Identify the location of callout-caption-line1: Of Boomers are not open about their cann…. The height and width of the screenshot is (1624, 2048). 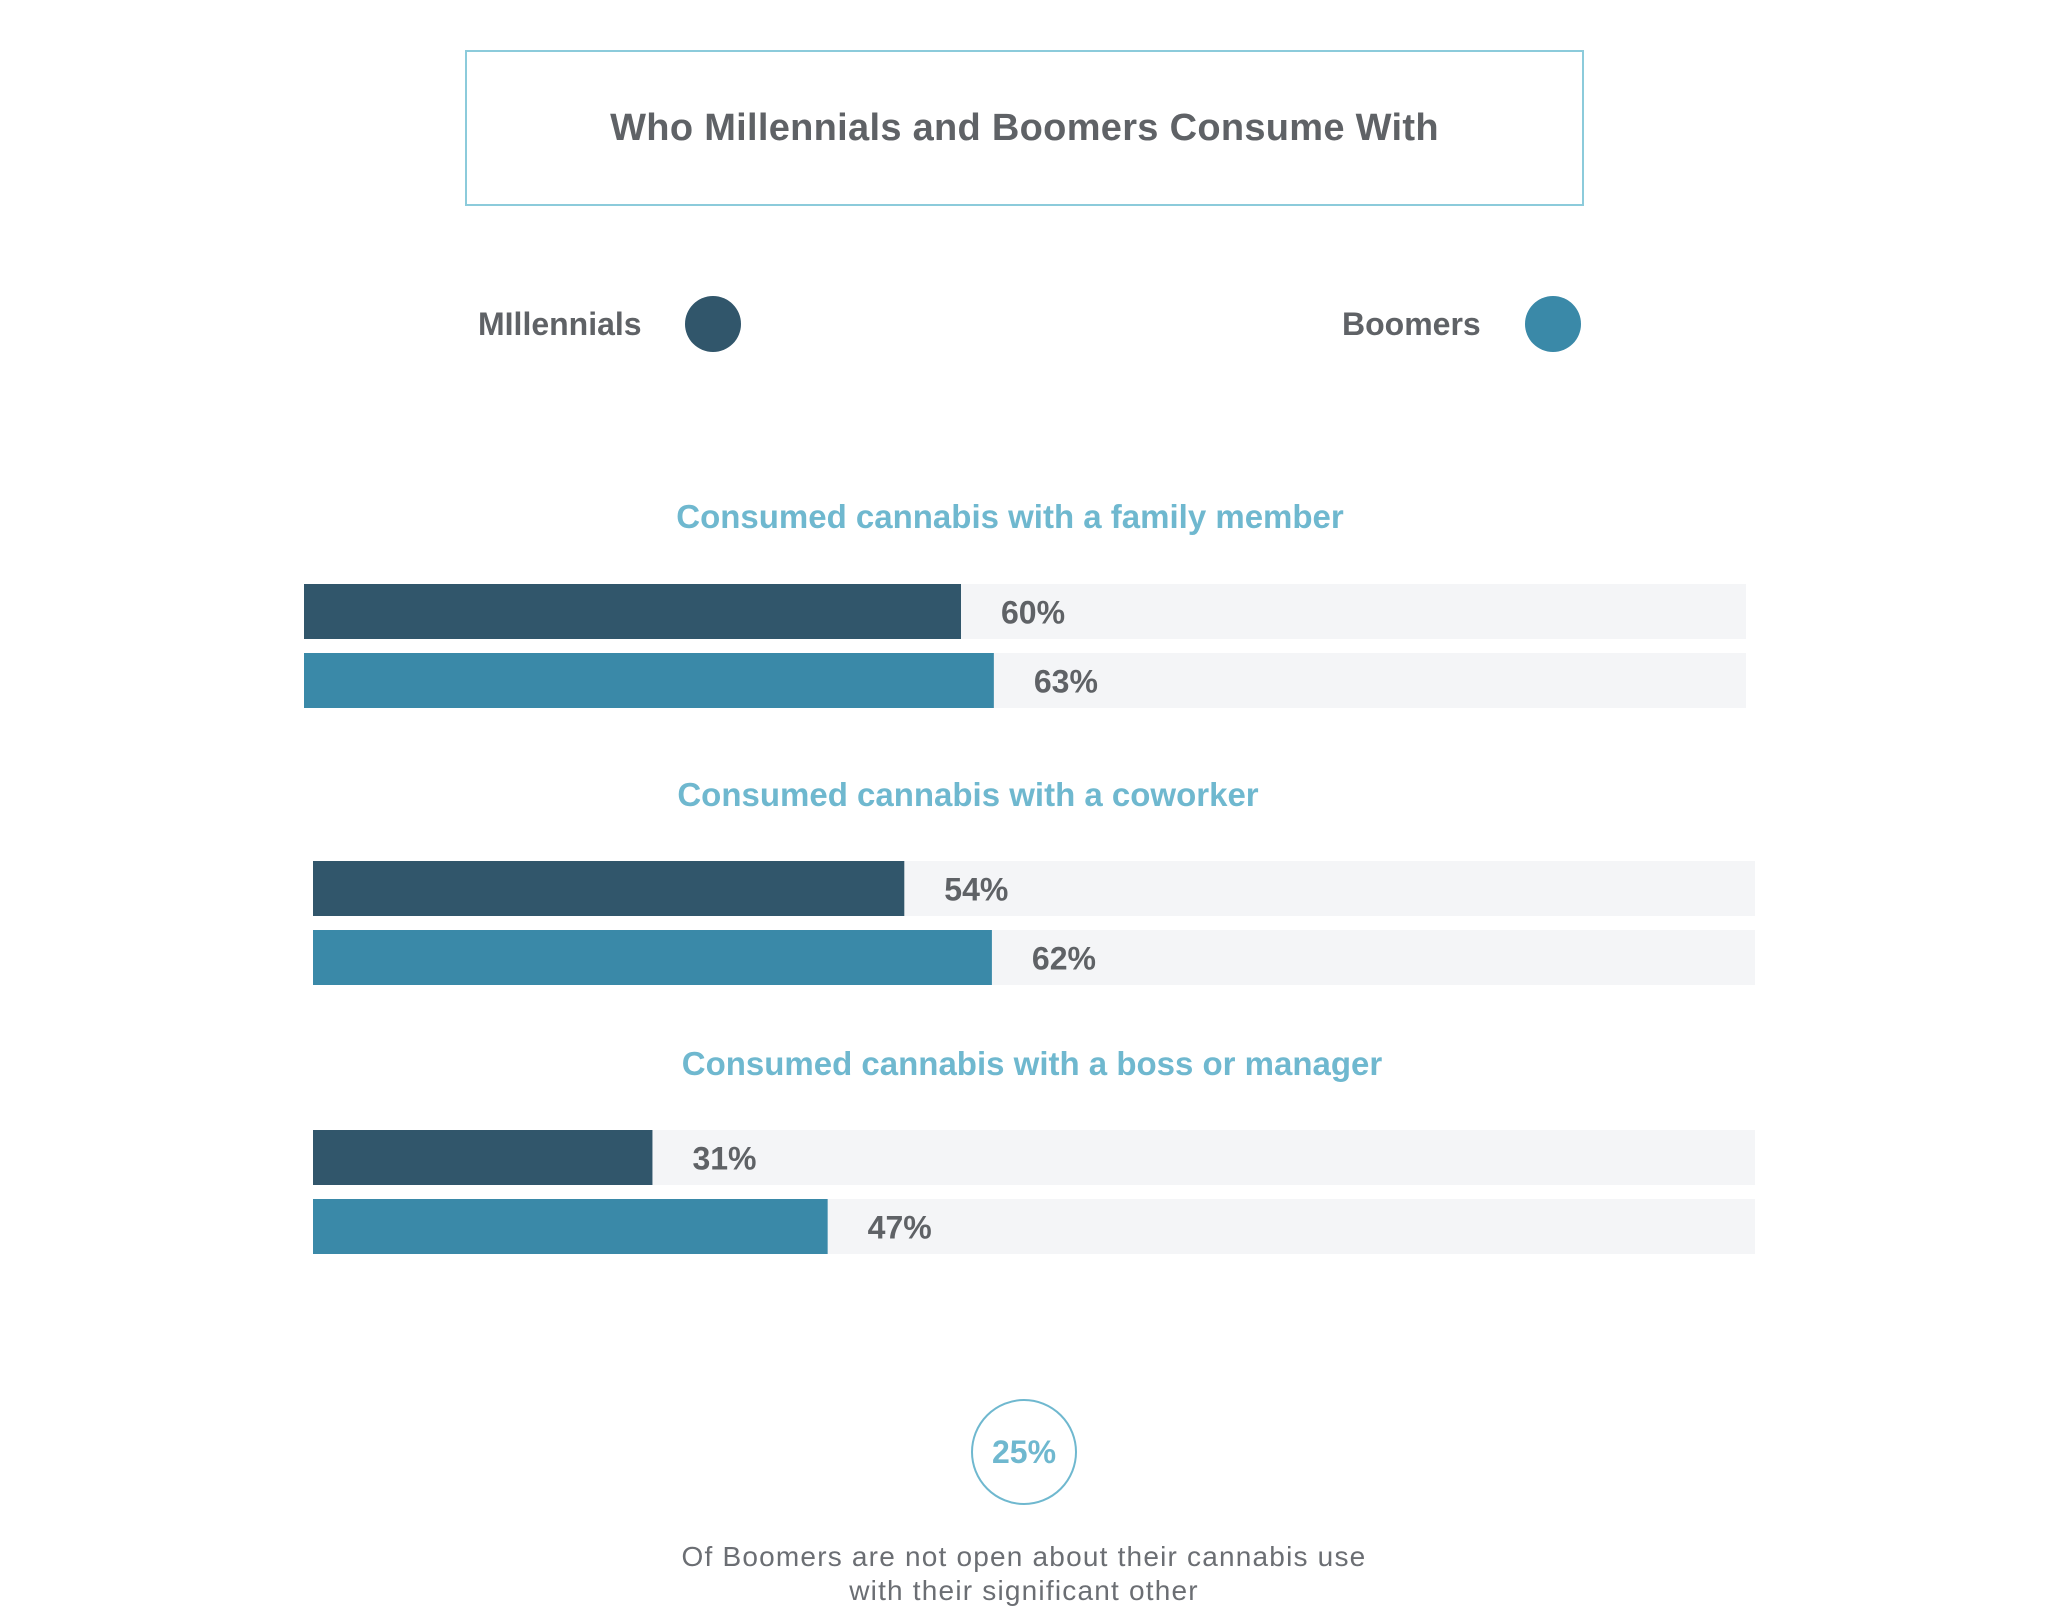
(1024, 1556).